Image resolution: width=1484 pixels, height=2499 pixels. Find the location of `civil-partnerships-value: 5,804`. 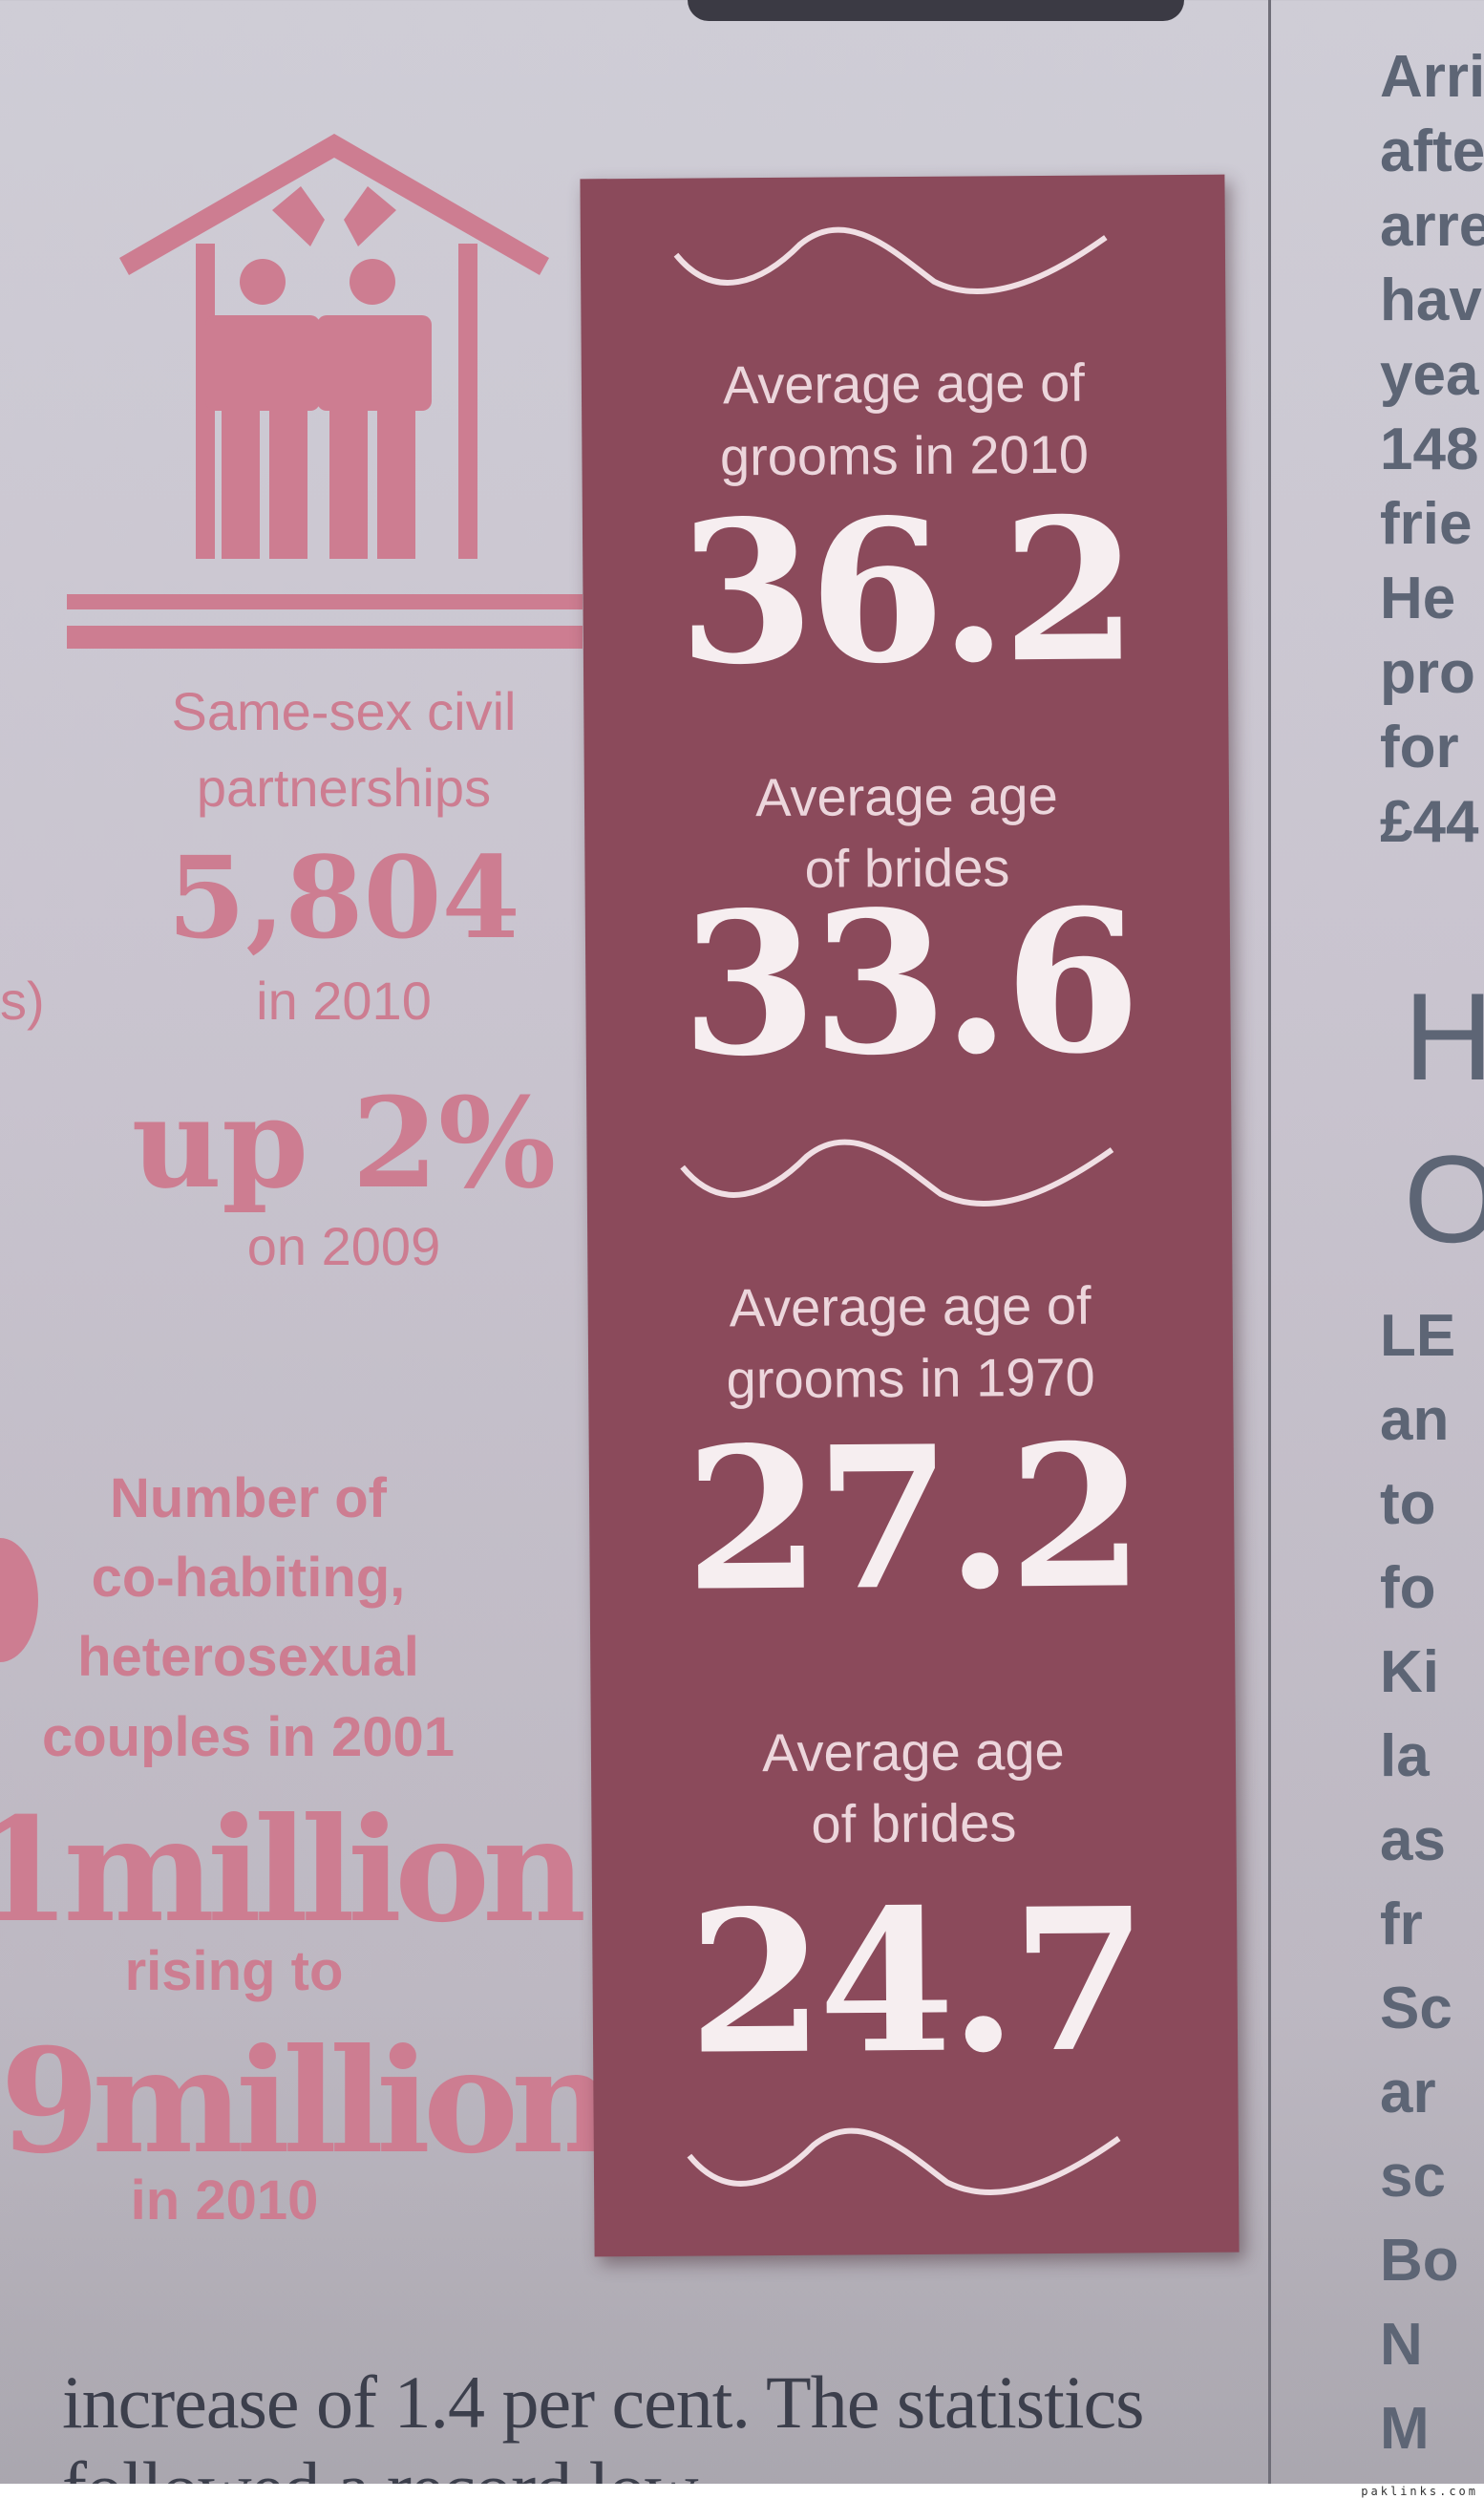

civil-partnerships-value: 5,804 is located at coordinates (344, 897).